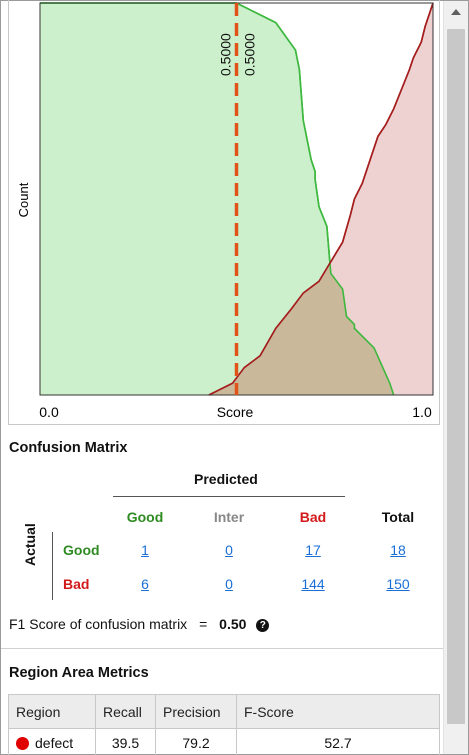  I want to click on f1-equals: =, so click(203, 624).